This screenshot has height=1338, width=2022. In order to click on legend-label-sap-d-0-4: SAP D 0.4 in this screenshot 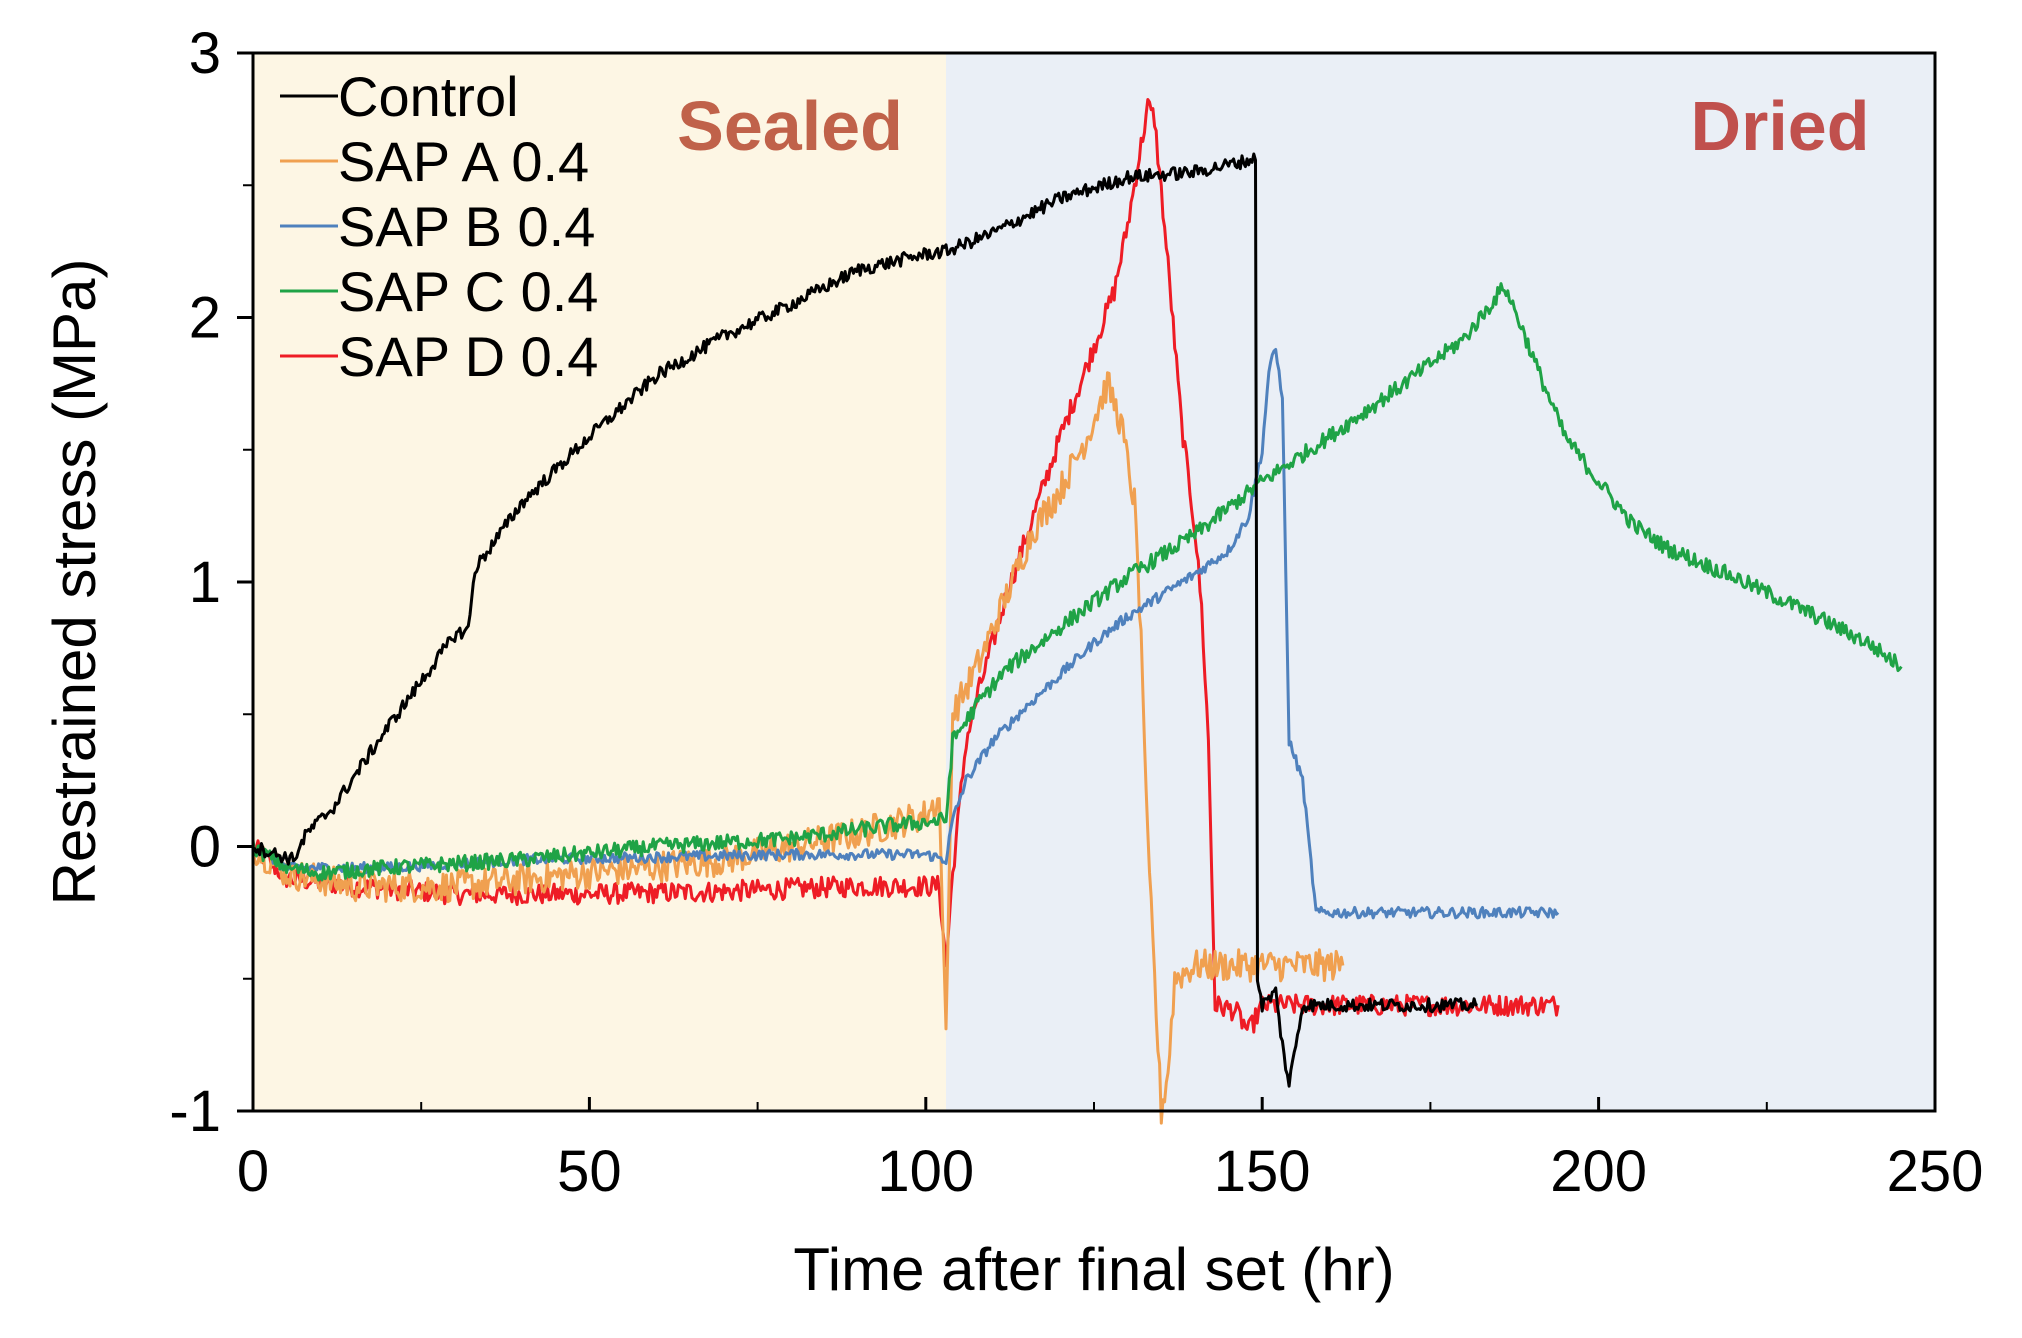, I will do `click(468, 356)`.